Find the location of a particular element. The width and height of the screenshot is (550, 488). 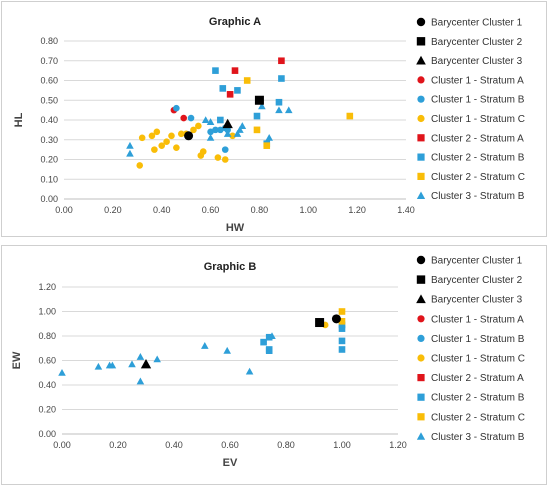

y-tick-label: 0.80 is located at coordinates (49, 41).